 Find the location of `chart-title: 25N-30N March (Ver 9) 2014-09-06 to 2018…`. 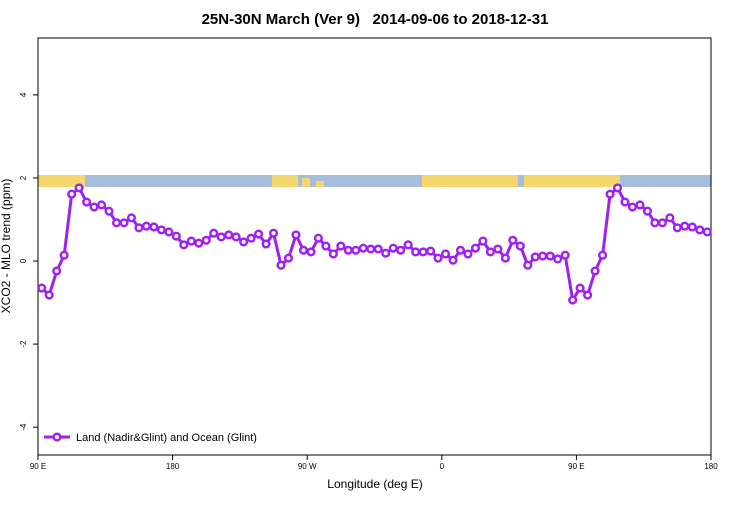

chart-title: 25N-30N March (Ver 9) 2014-09-06 to 2018… is located at coordinates (375, 19).